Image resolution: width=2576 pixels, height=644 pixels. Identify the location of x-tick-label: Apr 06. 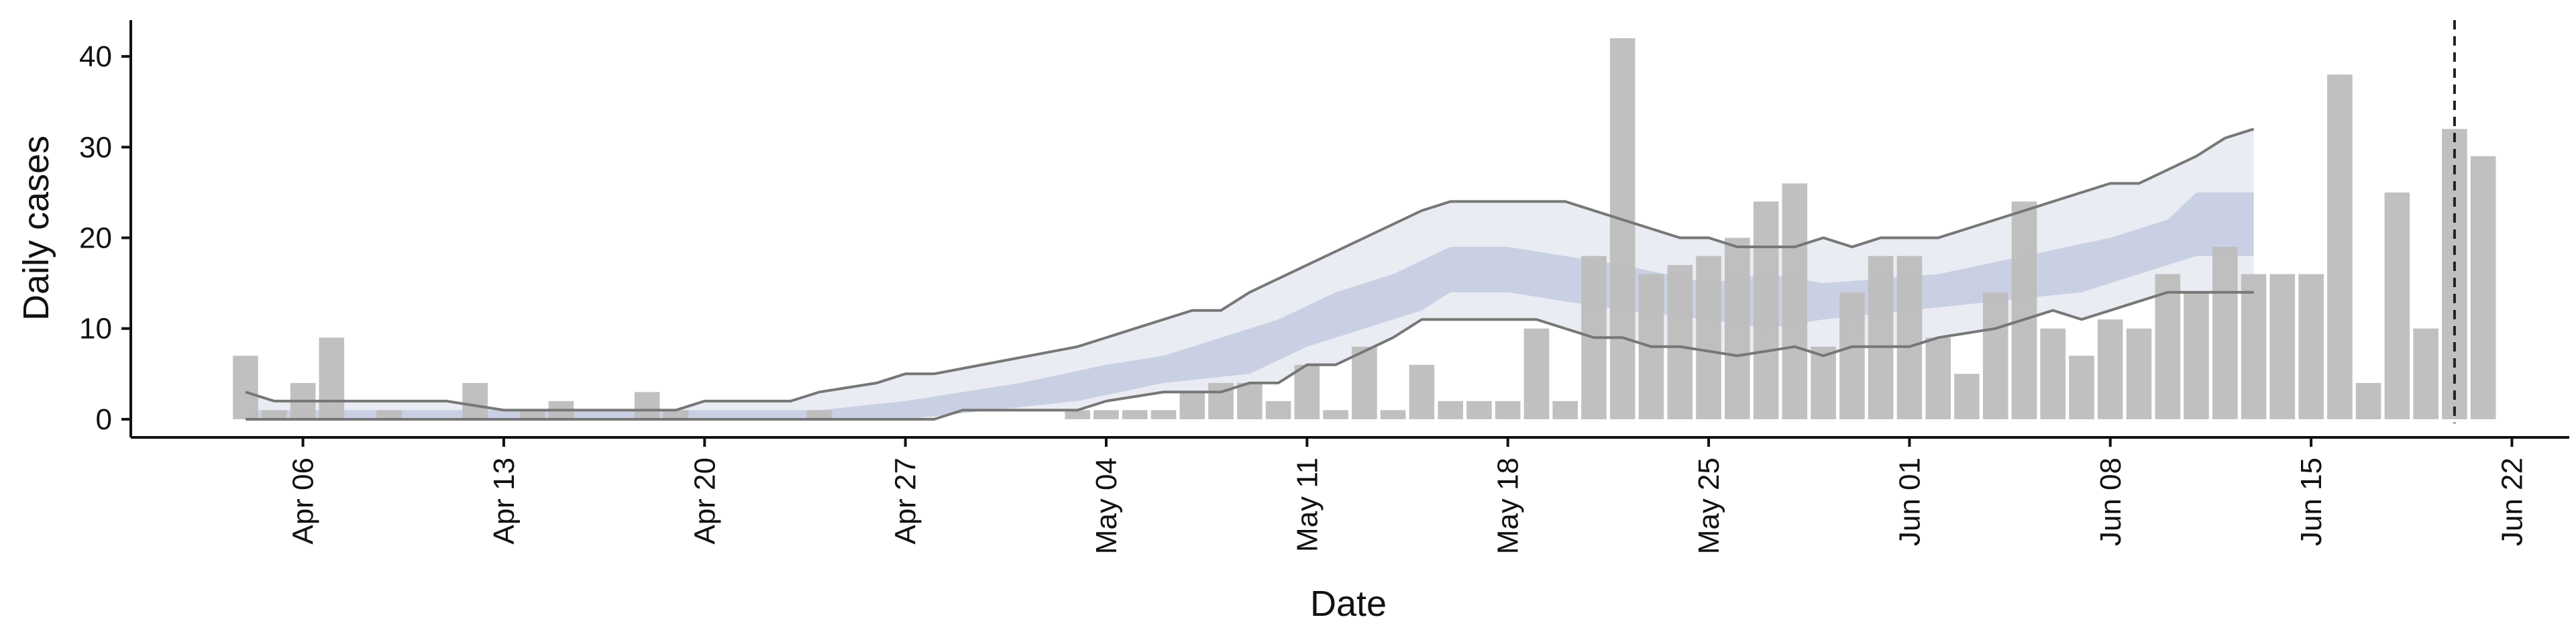
(303, 501).